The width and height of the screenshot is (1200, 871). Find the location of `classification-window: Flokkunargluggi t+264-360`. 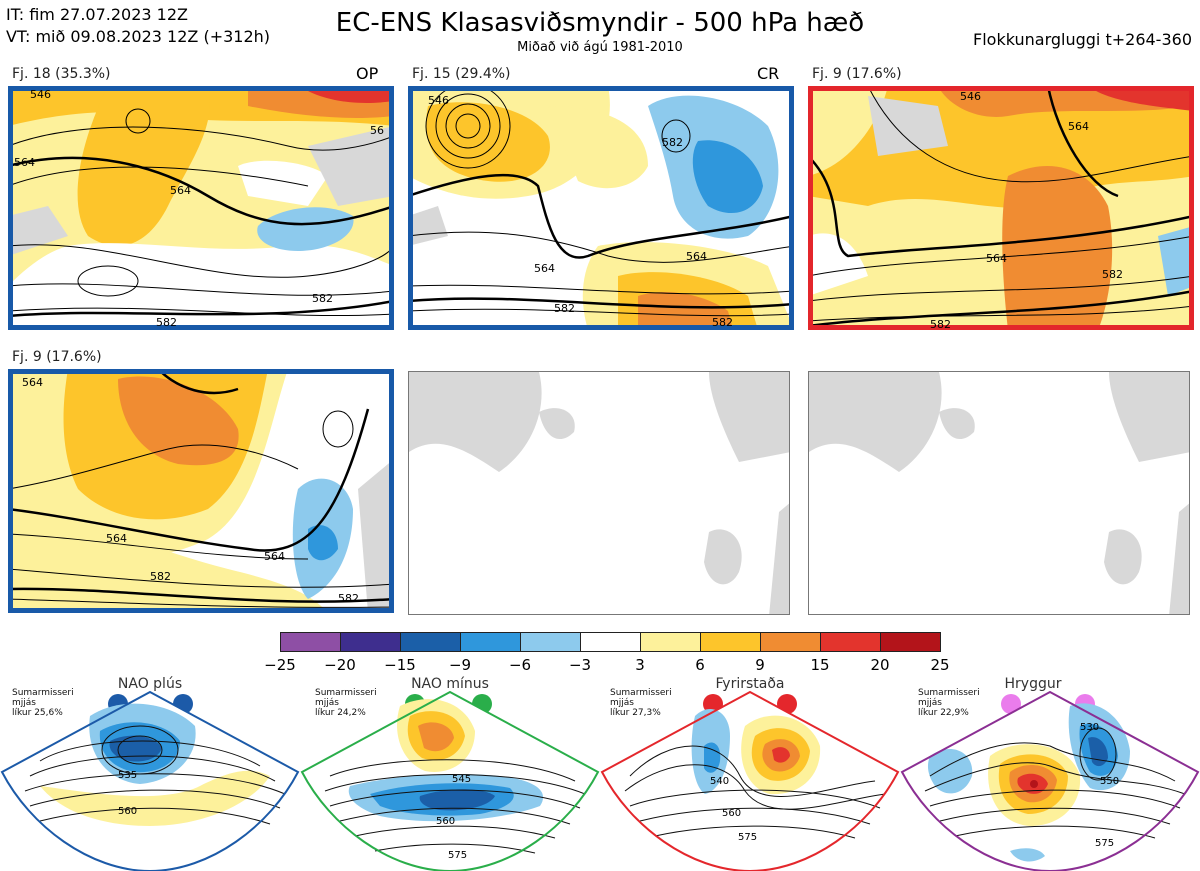

classification-window: Flokkunargluggi t+264-360 is located at coordinates (1082, 39).